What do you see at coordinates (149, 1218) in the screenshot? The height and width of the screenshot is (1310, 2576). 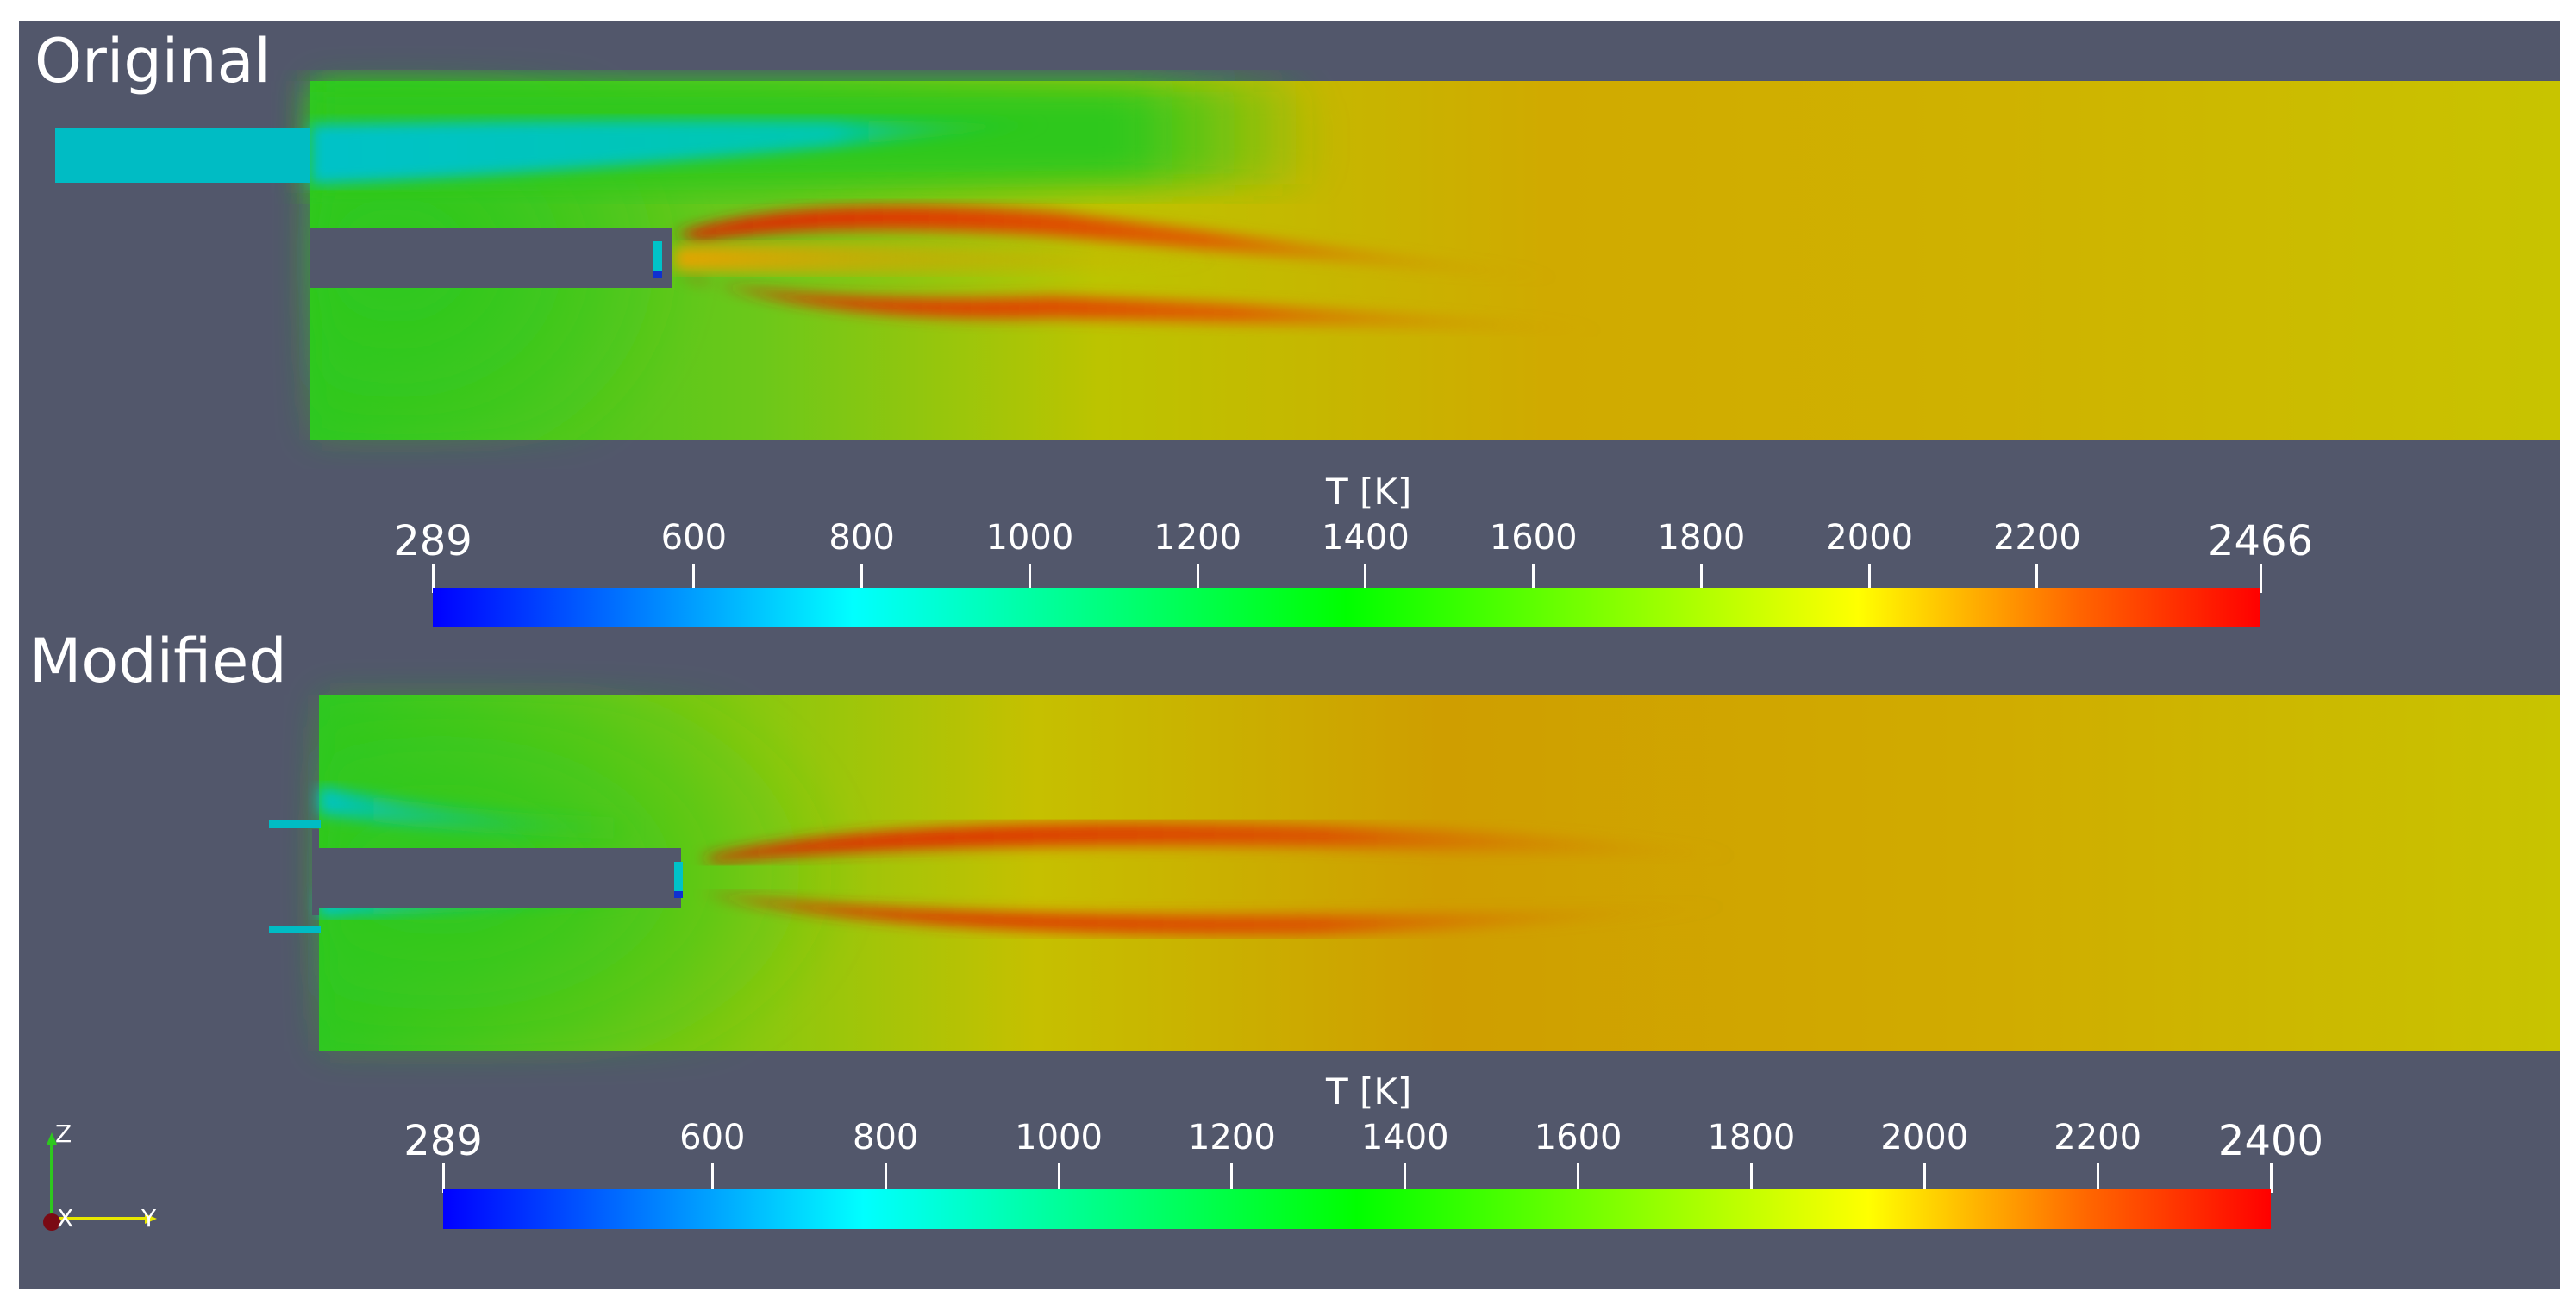 I see `axis-label-y: Y` at bounding box center [149, 1218].